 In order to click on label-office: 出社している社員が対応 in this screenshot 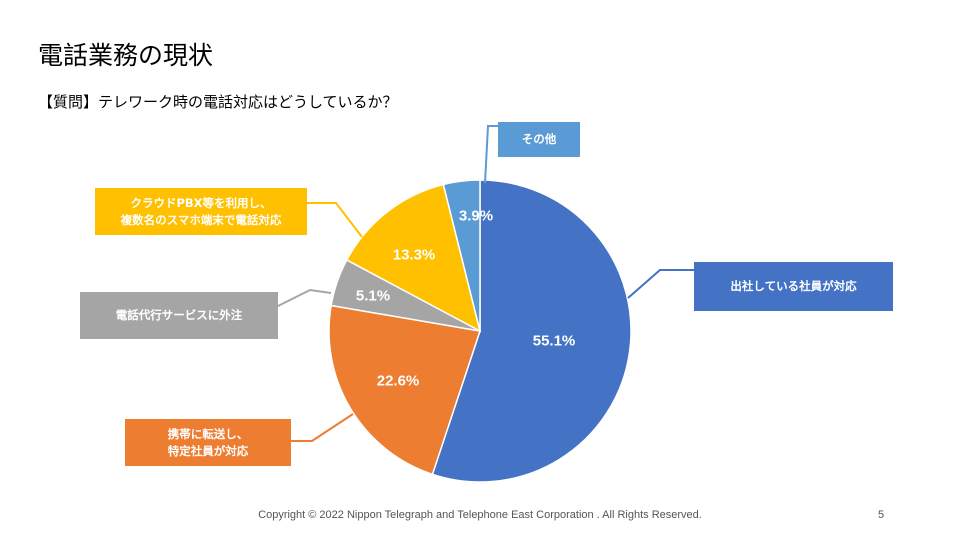, I will do `click(793, 286)`.